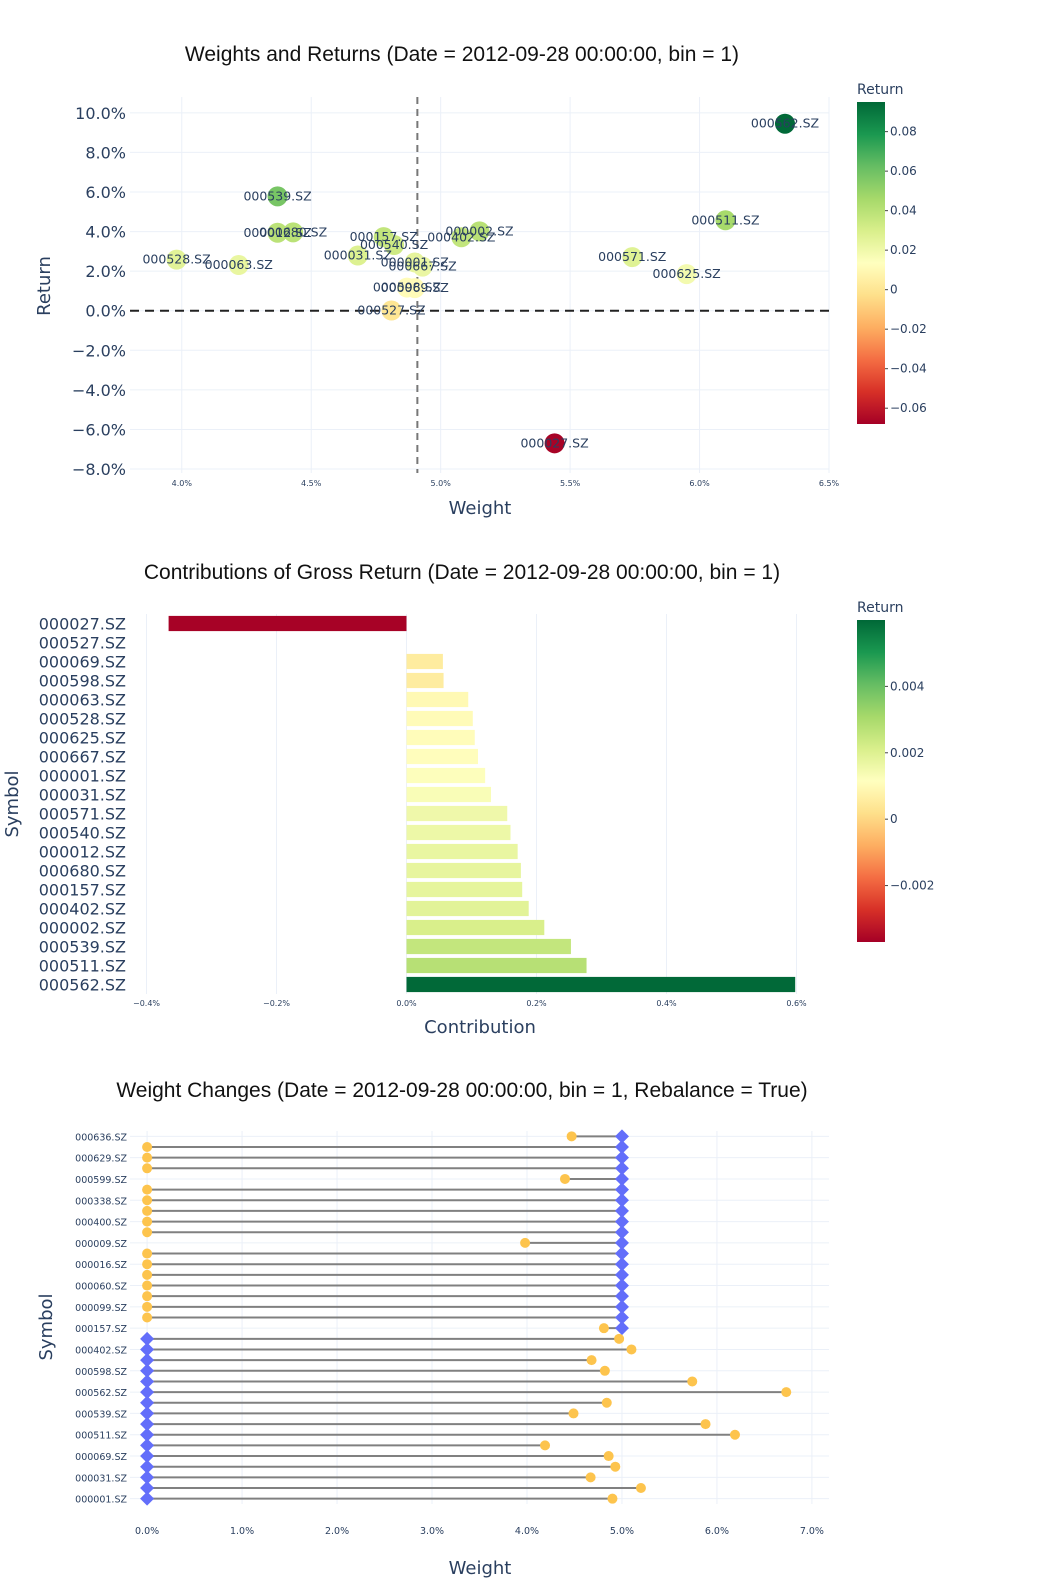  I want to click on weight-change-x-tick: 5.0%, so click(622, 1531).